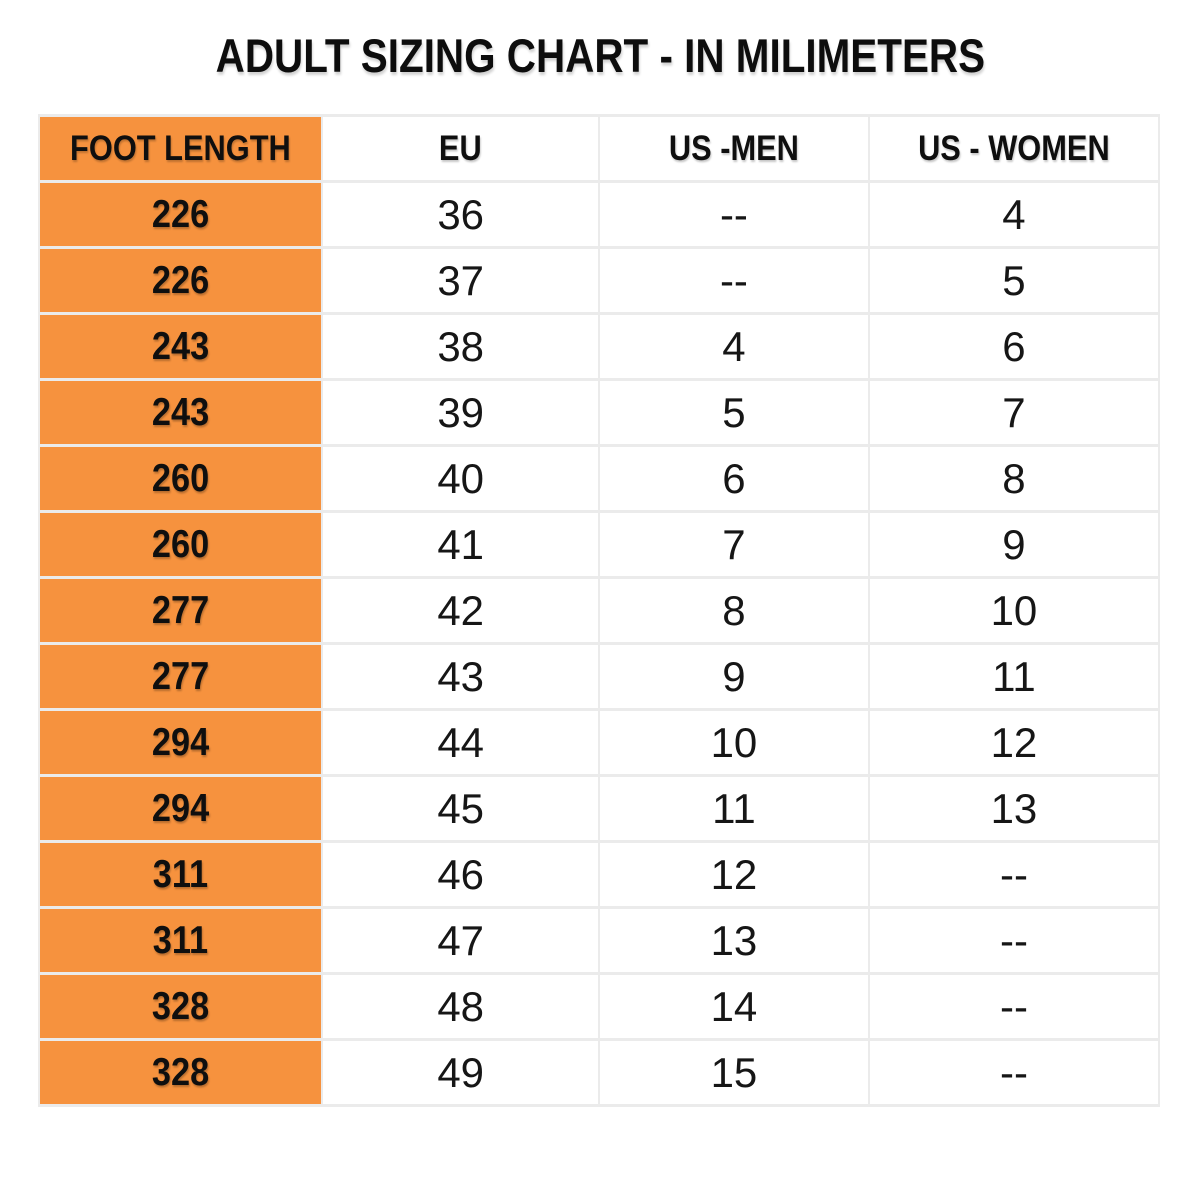 This screenshot has width=1200, height=1197. I want to click on us-women-size-cell: 7, so click(1014, 412).